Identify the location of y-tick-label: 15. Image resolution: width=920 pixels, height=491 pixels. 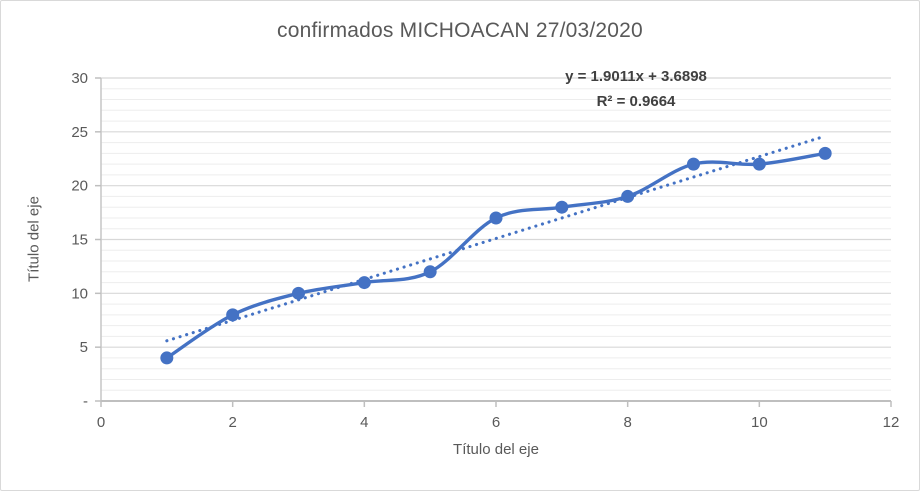
(79, 240).